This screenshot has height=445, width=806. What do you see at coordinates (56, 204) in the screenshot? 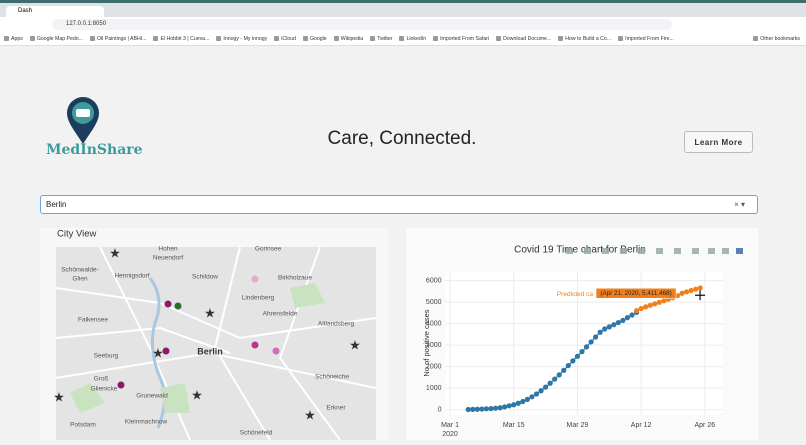
I see `dropdown-value: Berlin` at bounding box center [56, 204].